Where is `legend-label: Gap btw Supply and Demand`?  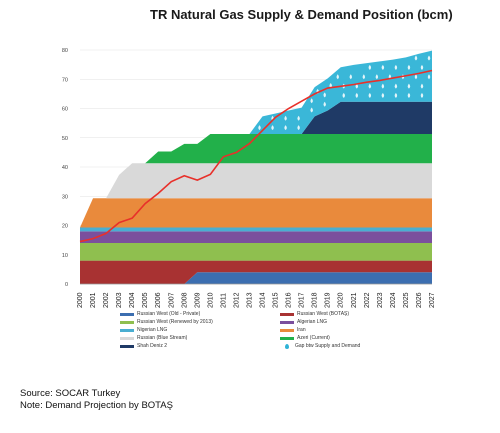
legend-label: Gap btw Supply and Demand is located at coordinates (328, 346).